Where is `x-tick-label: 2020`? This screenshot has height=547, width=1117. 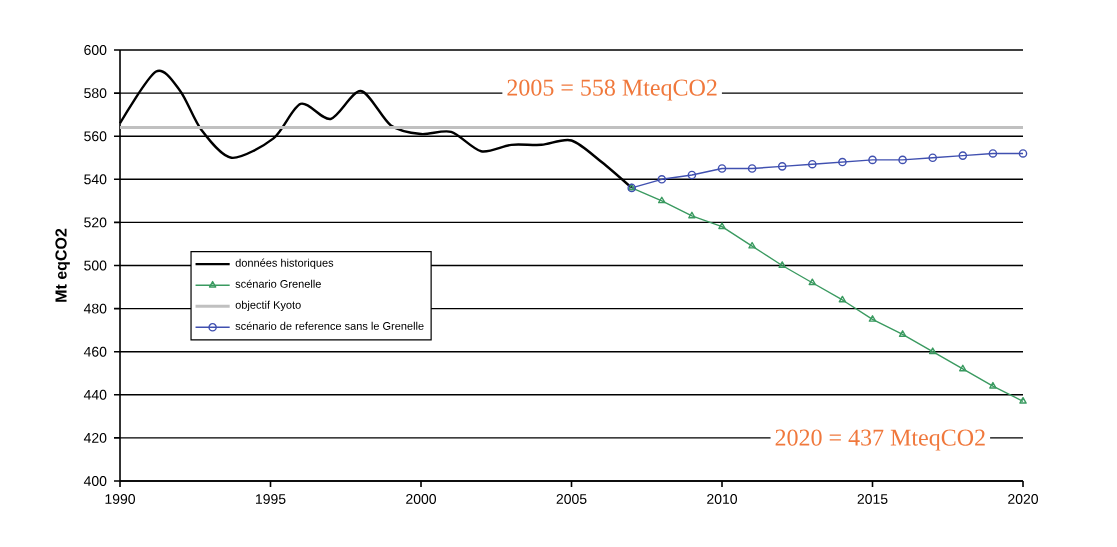 x-tick-label: 2020 is located at coordinates (1023, 499).